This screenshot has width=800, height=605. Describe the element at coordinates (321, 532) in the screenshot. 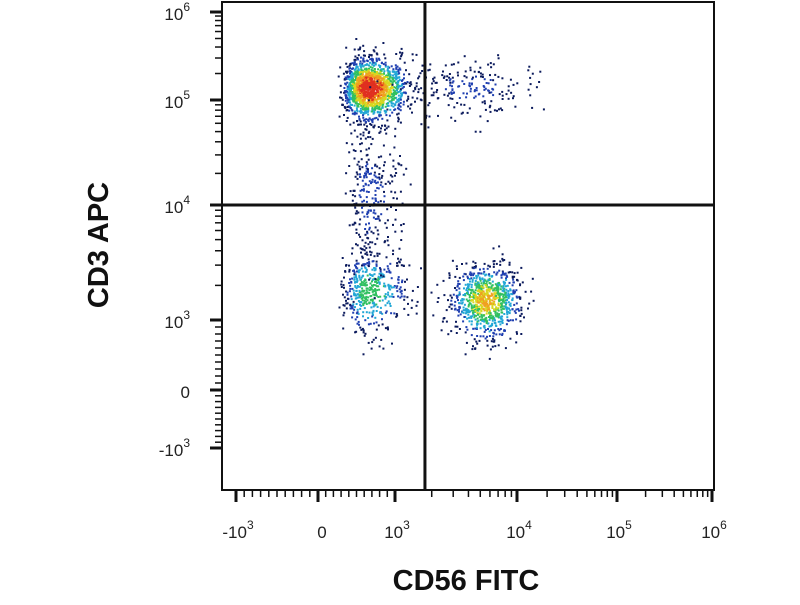

I see `x-tick-label: 0` at that location.